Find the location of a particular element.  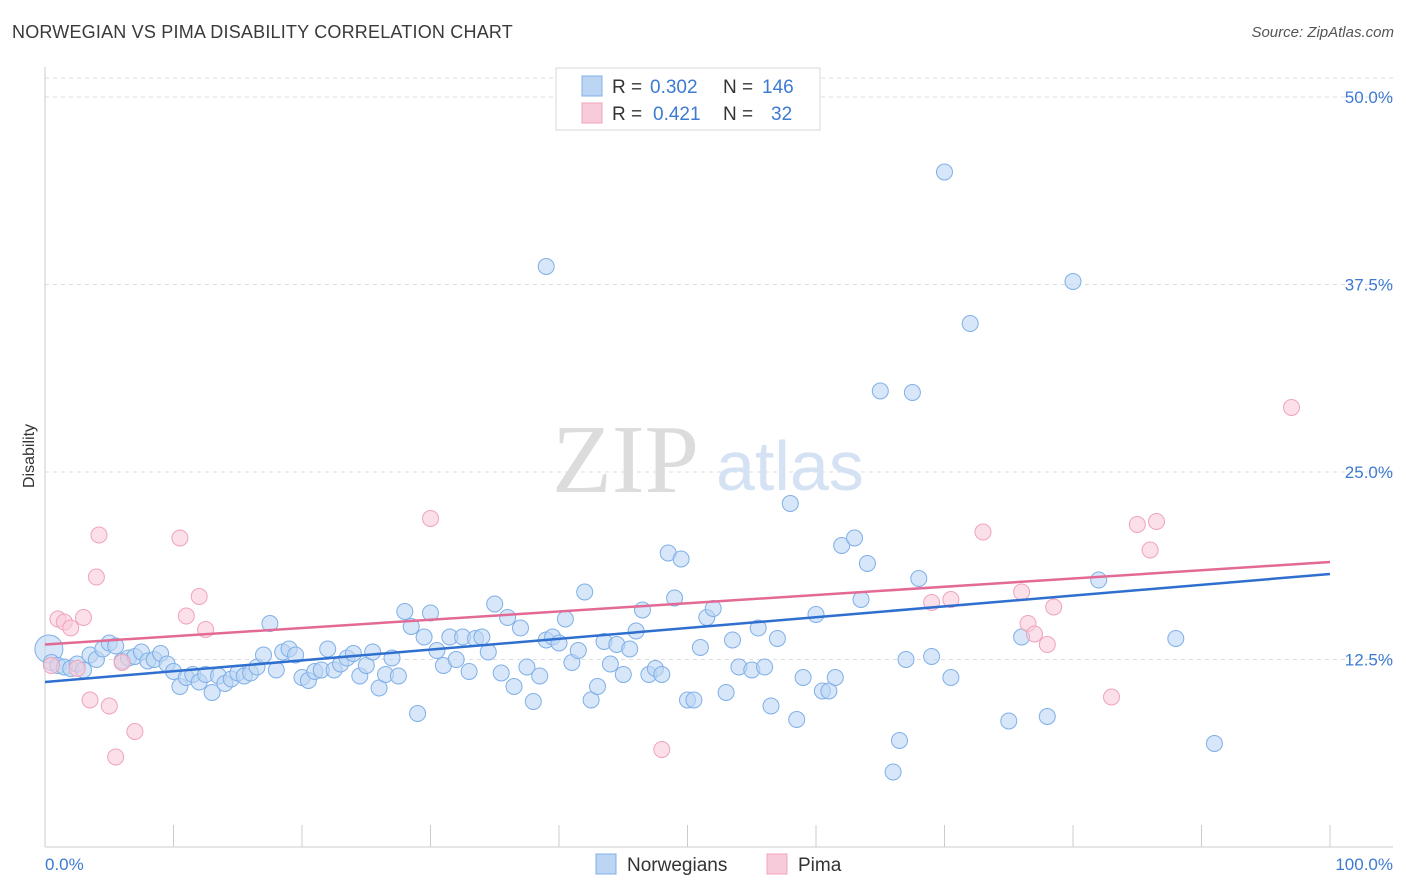

legend-n-label-1: N = is located at coordinates (738, 87).